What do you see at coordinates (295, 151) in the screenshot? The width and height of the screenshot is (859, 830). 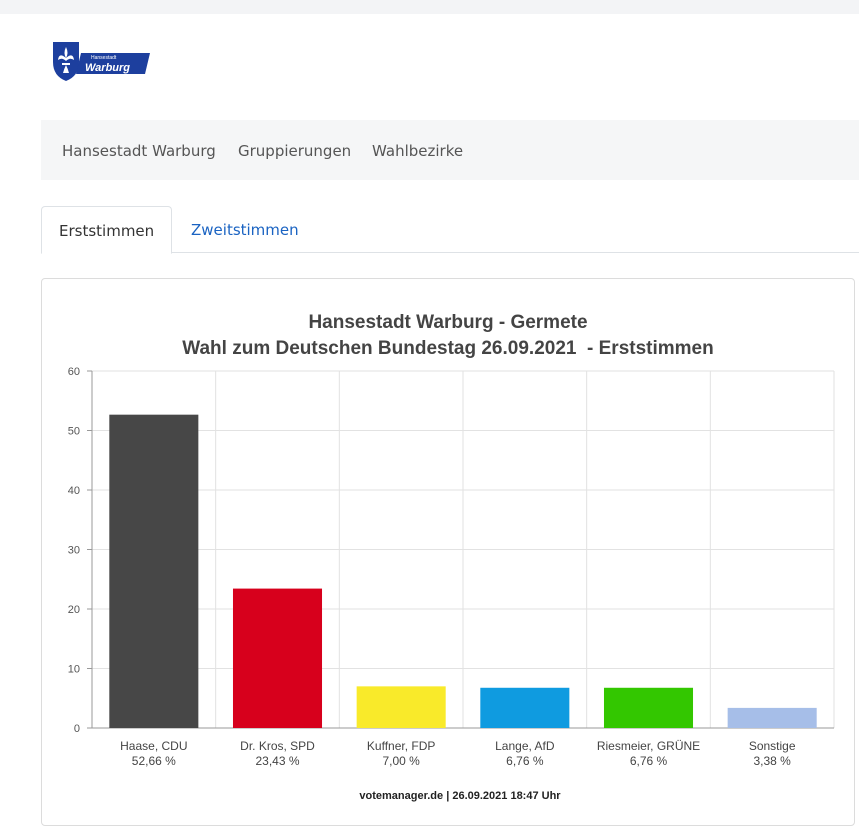 I see `nav-item-gruppierungen: Gruppierungen` at bounding box center [295, 151].